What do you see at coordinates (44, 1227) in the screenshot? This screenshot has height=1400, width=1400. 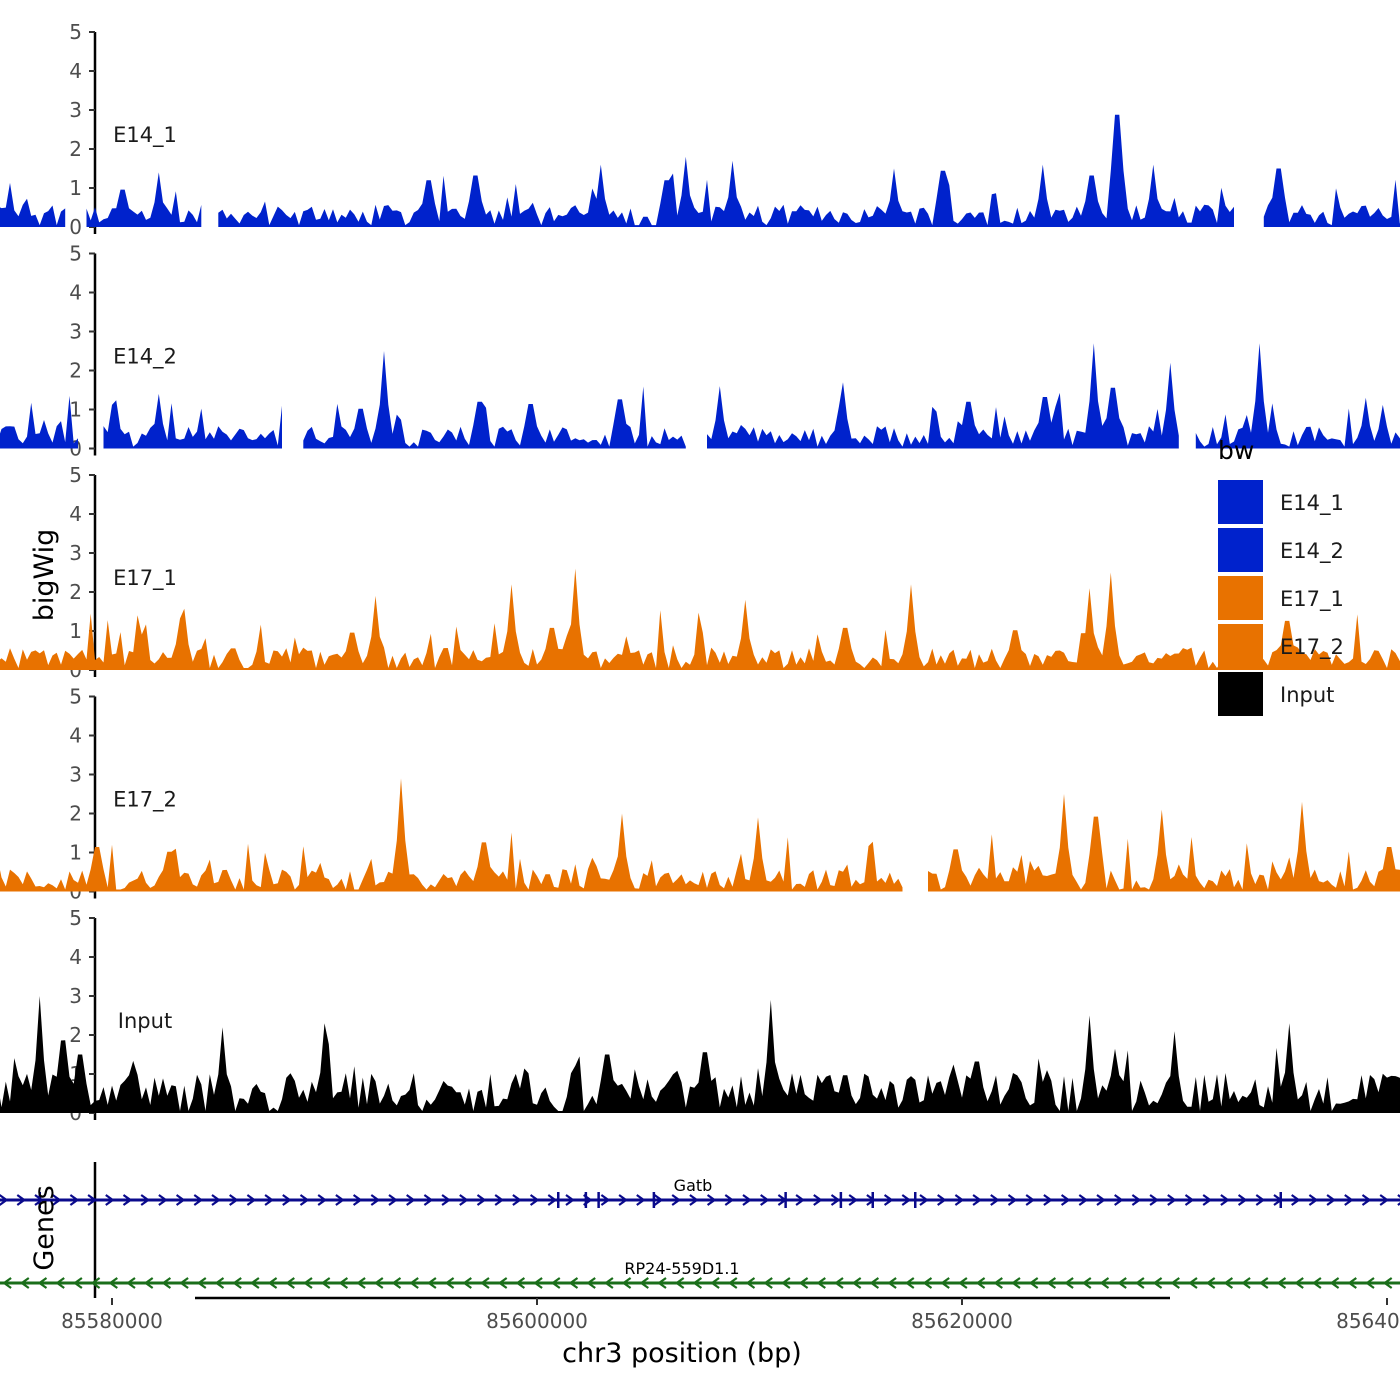 I see `genes-axis-title: Genes` at bounding box center [44, 1227].